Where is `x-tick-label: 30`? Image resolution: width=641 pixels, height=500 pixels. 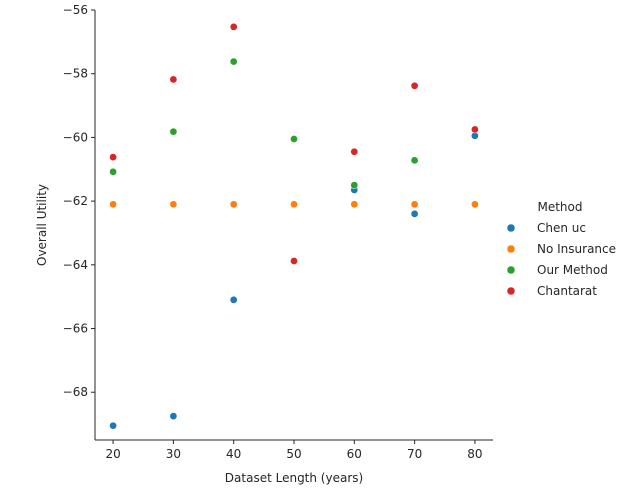 x-tick-label: 30 is located at coordinates (173, 454).